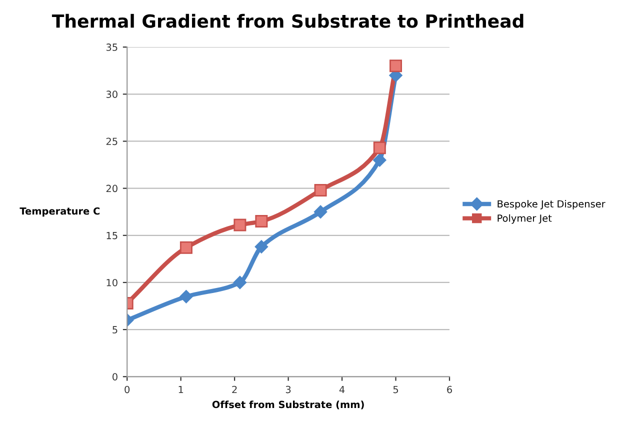  What do you see at coordinates (127, 390) in the screenshot?
I see `x-tick-label: 0` at bounding box center [127, 390].